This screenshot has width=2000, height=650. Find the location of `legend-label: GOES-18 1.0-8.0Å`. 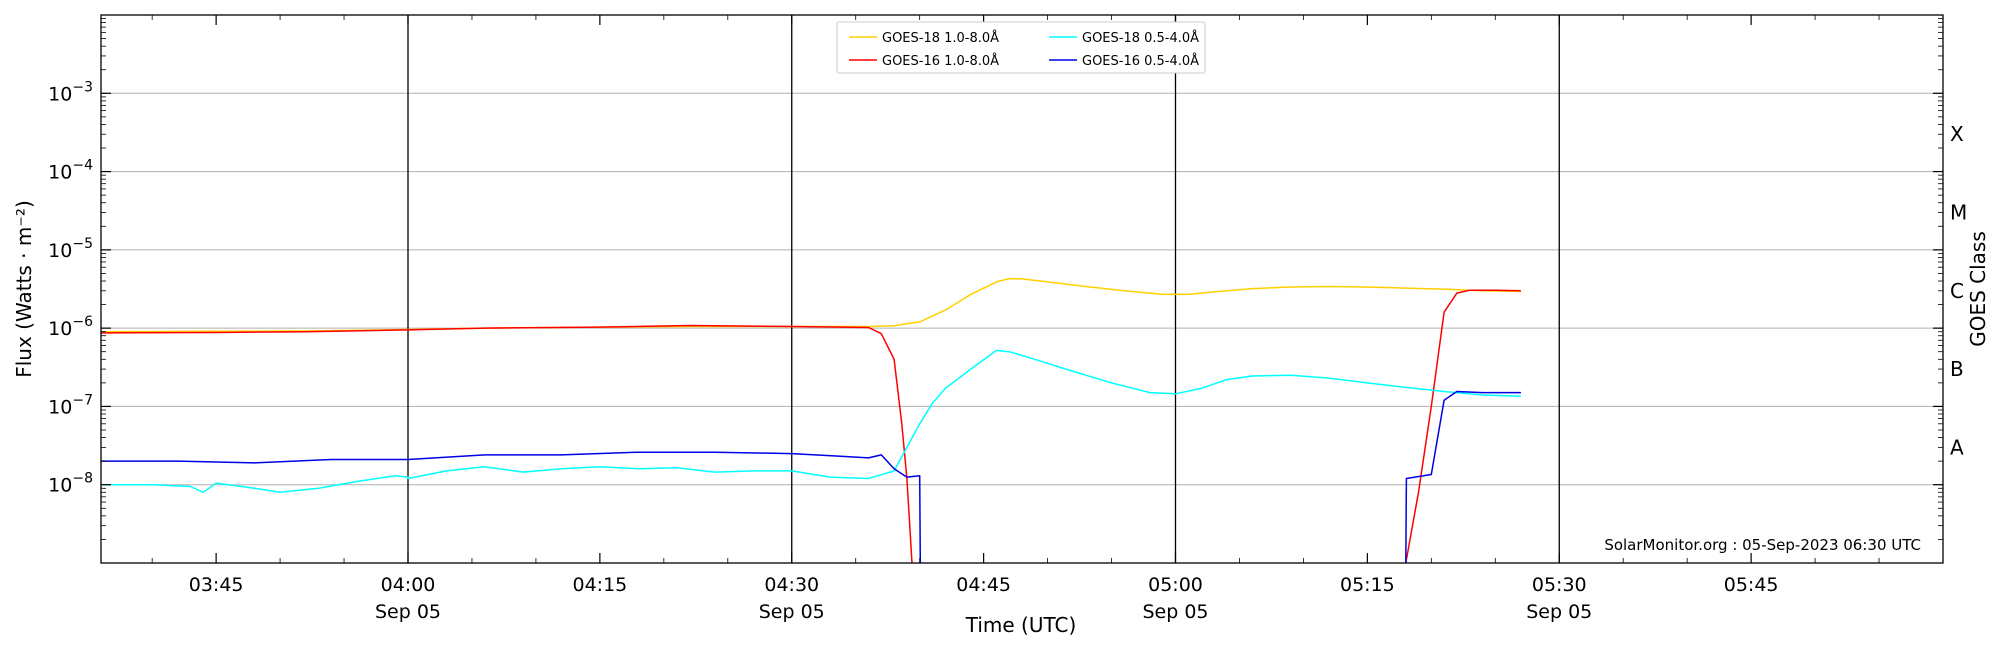

legend-label: GOES-18 1.0-8.0Å is located at coordinates (940, 38).